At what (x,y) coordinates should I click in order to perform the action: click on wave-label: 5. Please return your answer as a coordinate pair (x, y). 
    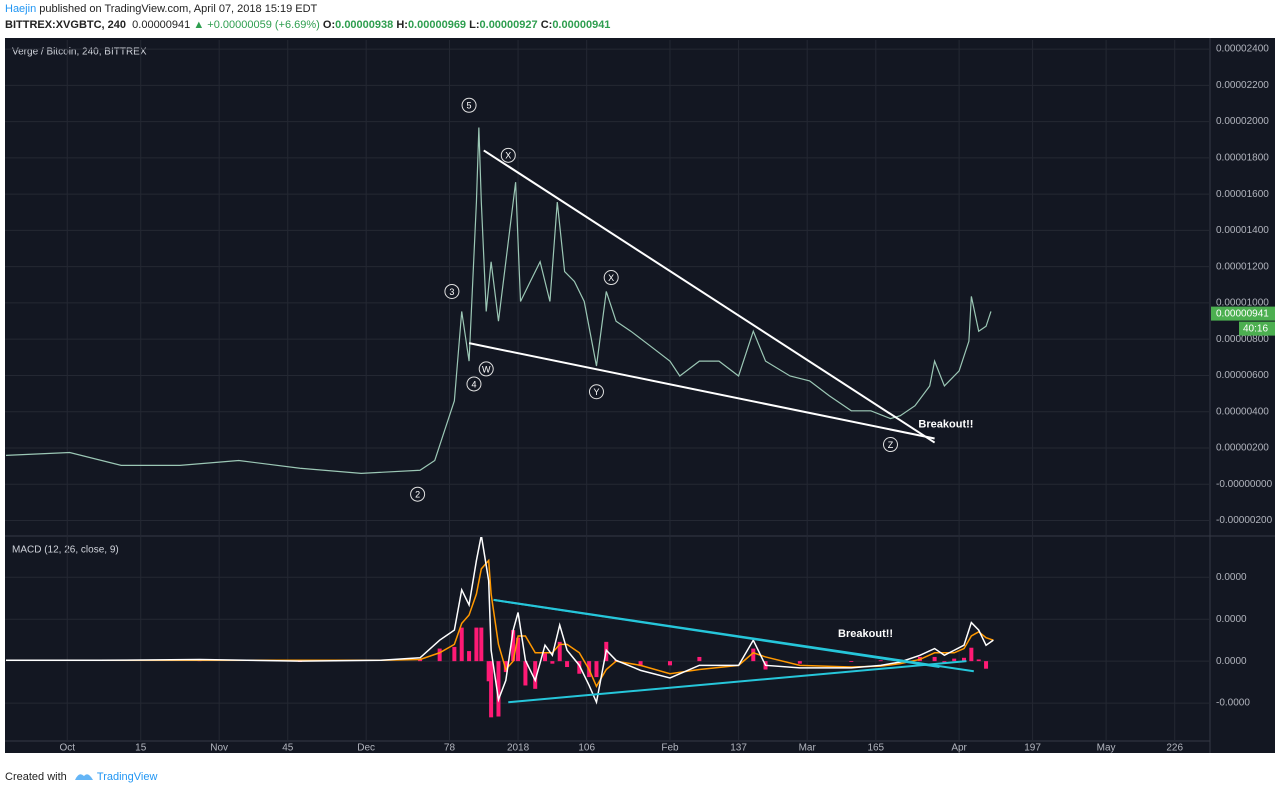
    Looking at the image, I should click on (469, 106).